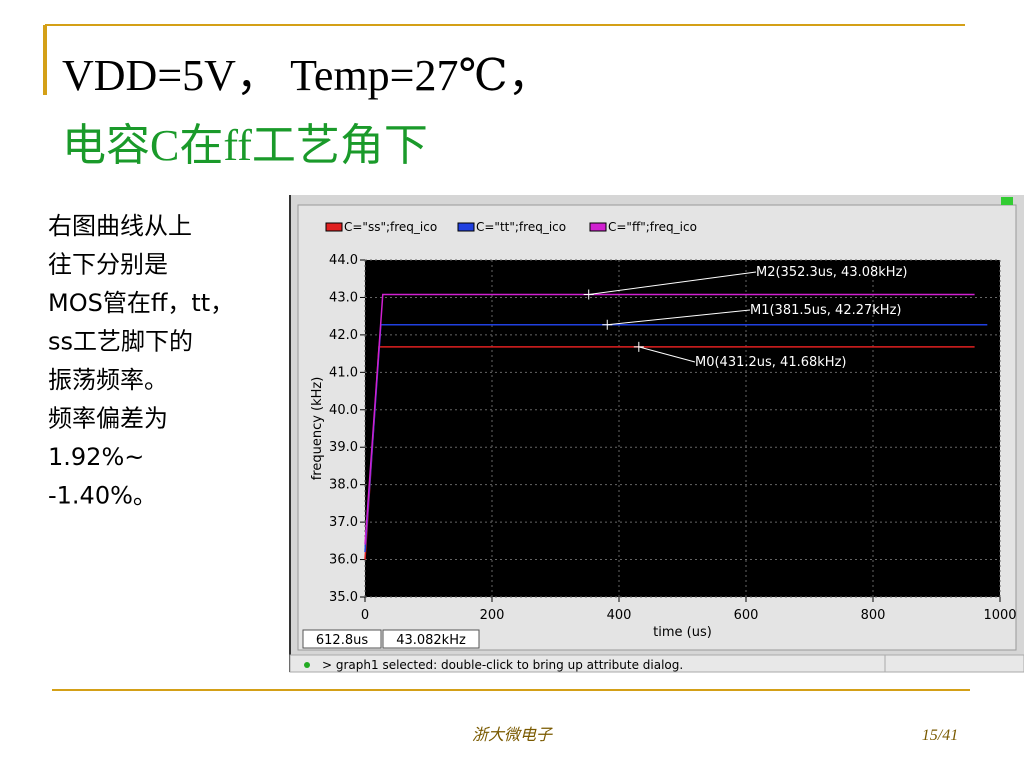 Image resolution: width=1024 pixels, height=768 pixels. I want to click on x-tick-label: 600, so click(746, 615).